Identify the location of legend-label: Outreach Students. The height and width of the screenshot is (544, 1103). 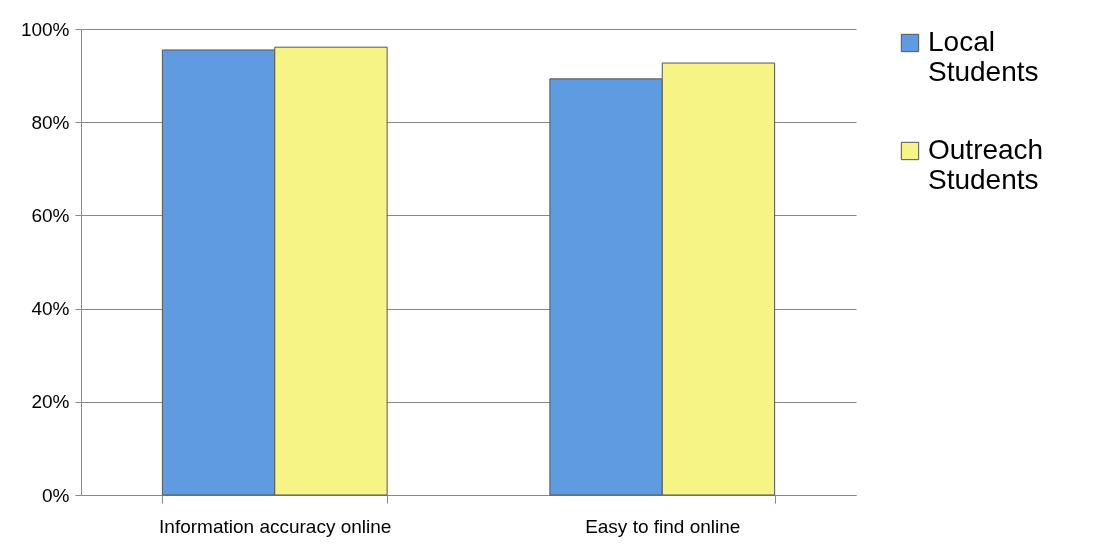
(986, 164).